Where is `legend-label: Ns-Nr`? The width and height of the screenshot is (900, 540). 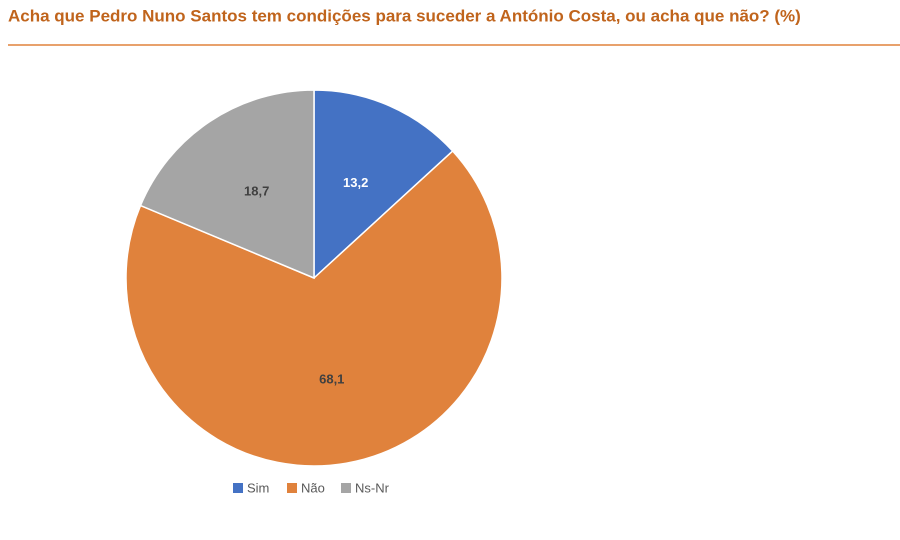
legend-label: Ns-Nr is located at coordinates (372, 487).